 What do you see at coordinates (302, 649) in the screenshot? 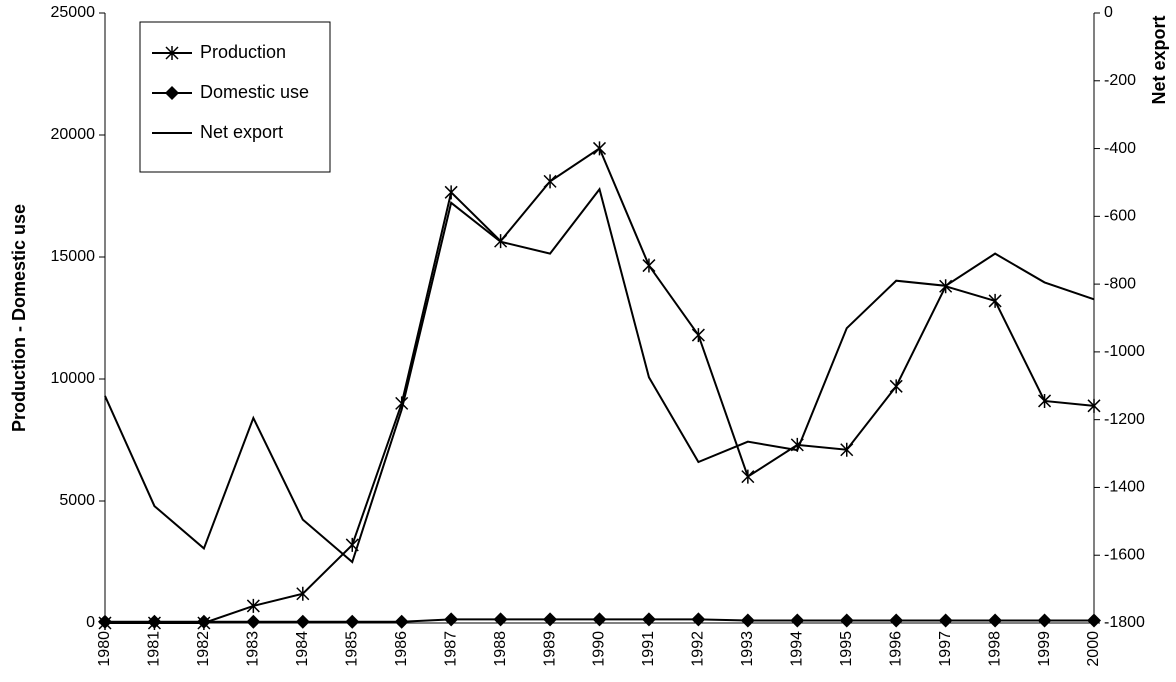
I see `x-tick-label: 1984` at bounding box center [302, 649].